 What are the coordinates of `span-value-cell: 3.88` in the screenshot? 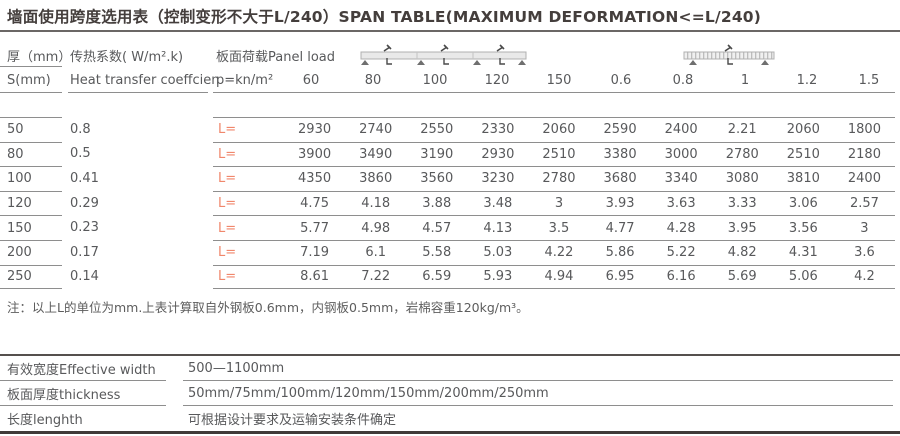 It's located at (437, 204).